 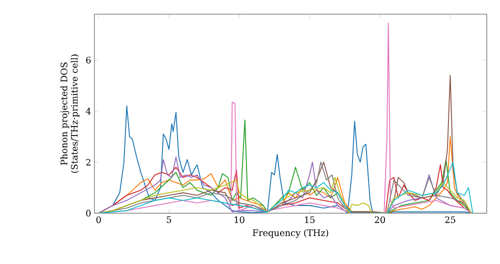 What do you see at coordinates (88, 162) in the screenshot?
I see `y-tick-label: 2` at bounding box center [88, 162].